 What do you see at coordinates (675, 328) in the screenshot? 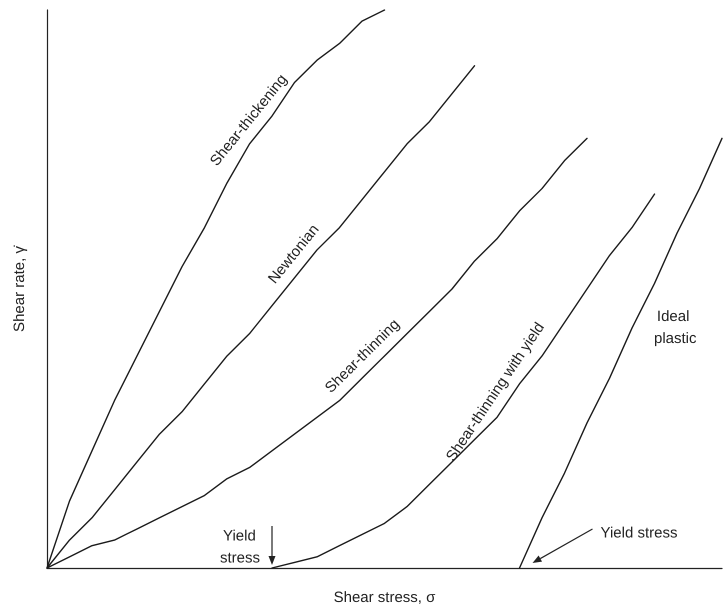
I see `series-label: Ideal plastic` at bounding box center [675, 328].